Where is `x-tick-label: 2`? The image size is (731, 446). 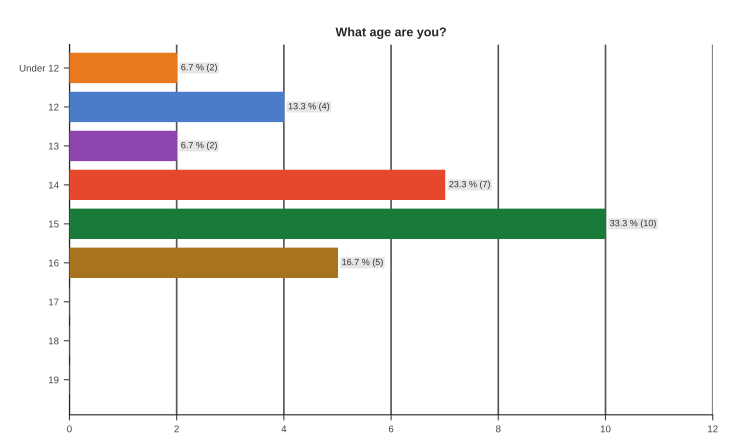 x-tick-label: 2 is located at coordinates (176, 428).